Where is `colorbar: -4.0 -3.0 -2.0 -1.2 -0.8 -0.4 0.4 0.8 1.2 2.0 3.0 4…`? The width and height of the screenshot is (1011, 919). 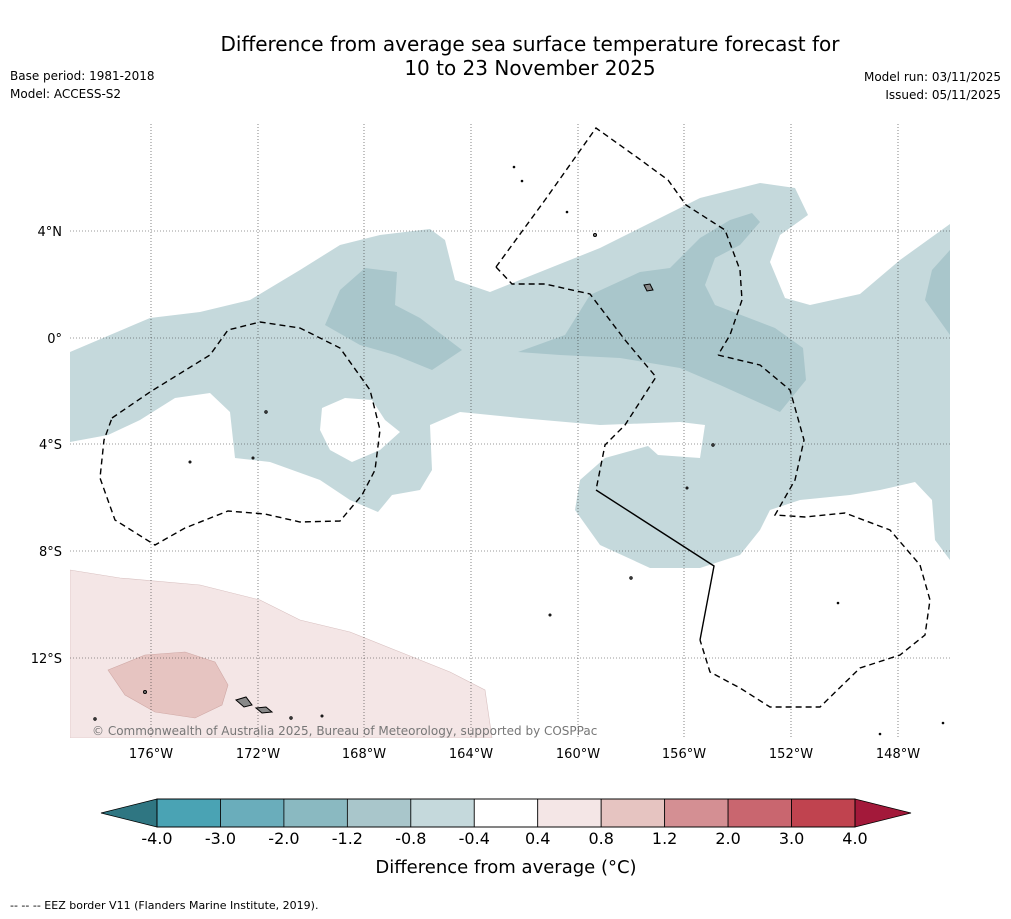
colorbar: -4.0 -3.0 -2.0 -1.2 -0.8 -0.4 0.4 0.8 1.2 2.0 3.0 4… is located at coordinates (506, 838).